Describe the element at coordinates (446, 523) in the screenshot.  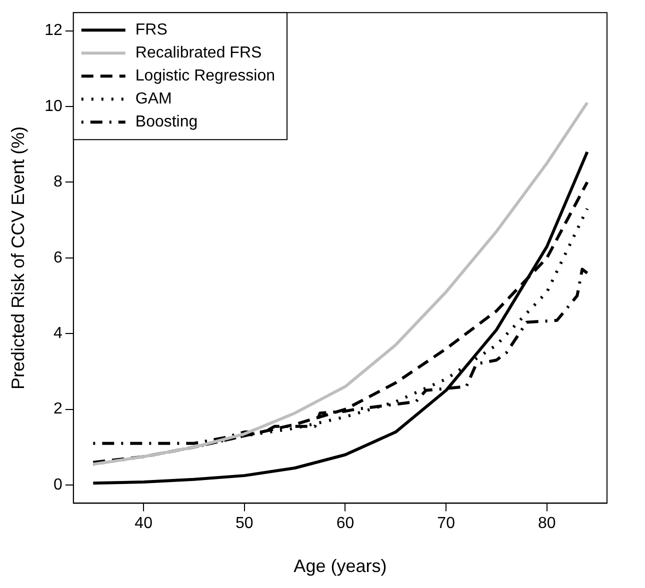
I see `x-tick-label: 70` at that location.